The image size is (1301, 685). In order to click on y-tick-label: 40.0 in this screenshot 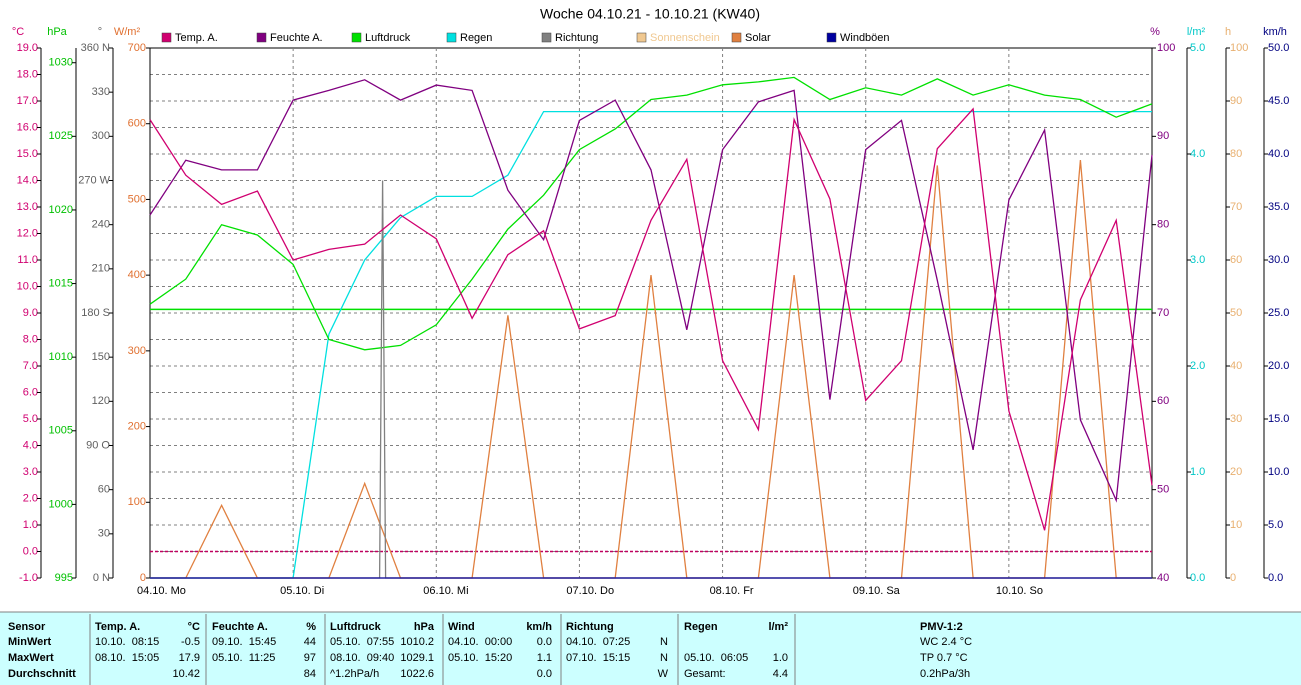, I will do `click(1278, 154)`.